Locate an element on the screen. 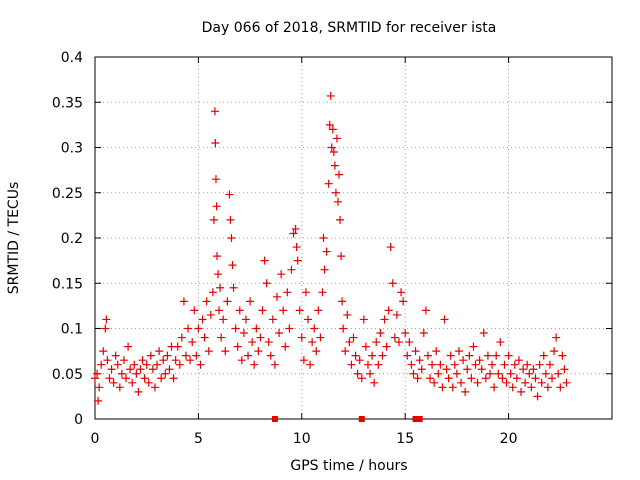  x-tick-label: 10 is located at coordinates (302, 439).